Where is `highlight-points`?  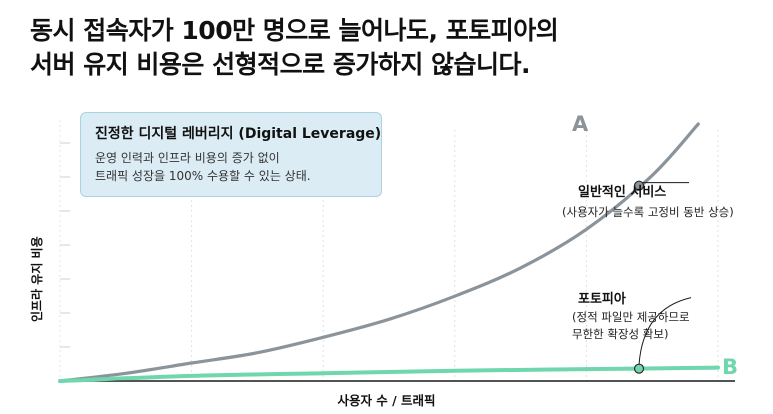 highlight-points is located at coordinates (639, 277).